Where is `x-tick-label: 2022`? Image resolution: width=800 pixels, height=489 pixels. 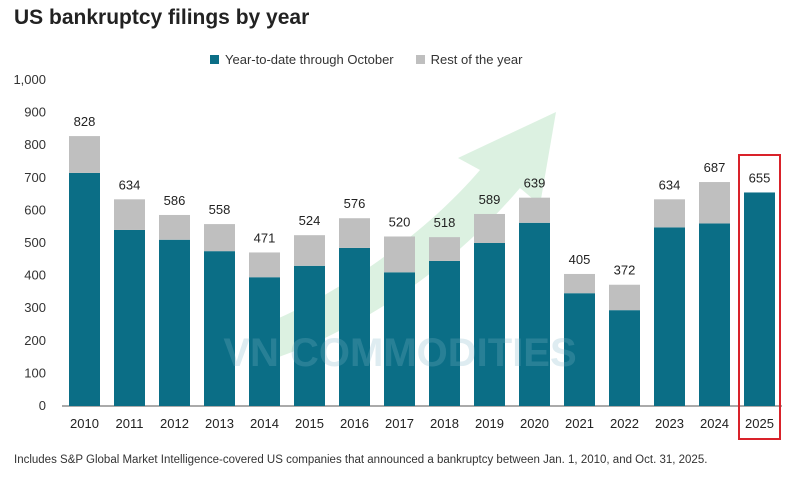
x-tick-label: 2022 is located at coordinates (624, 423).